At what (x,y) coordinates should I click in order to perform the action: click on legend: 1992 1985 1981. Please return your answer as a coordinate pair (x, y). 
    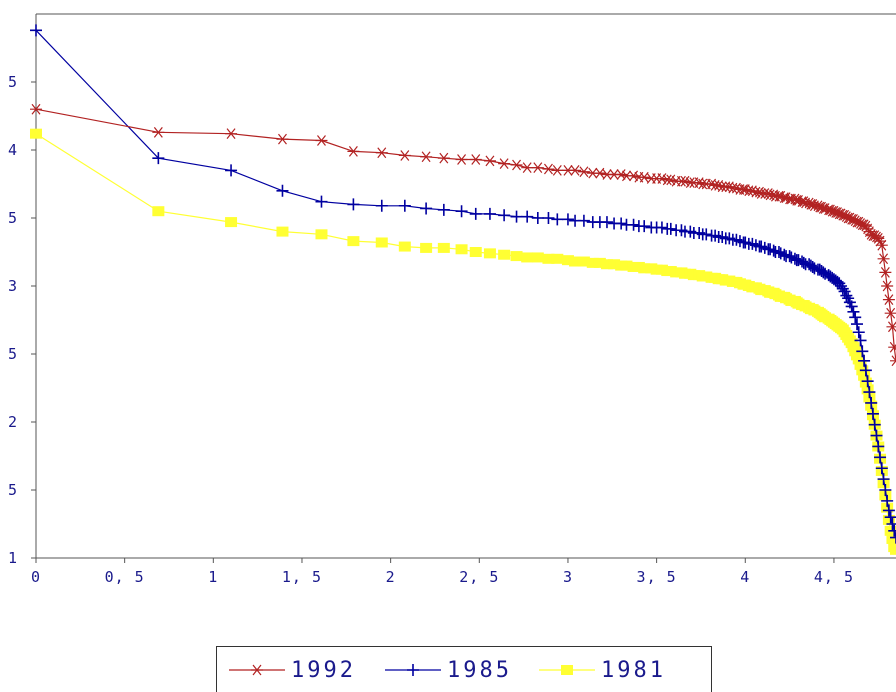
    Looking at the image, I should click on (464, 669).